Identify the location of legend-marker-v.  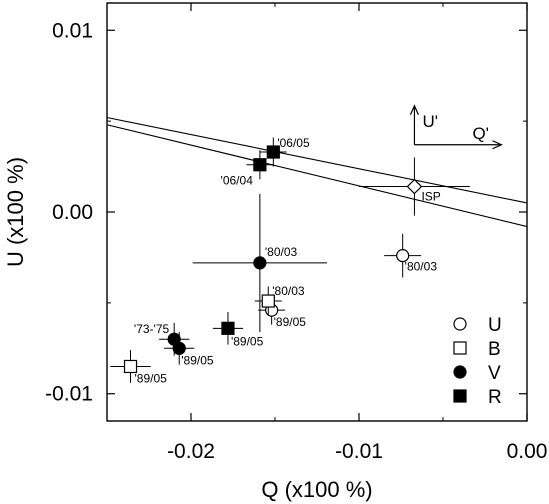
(460, 372).